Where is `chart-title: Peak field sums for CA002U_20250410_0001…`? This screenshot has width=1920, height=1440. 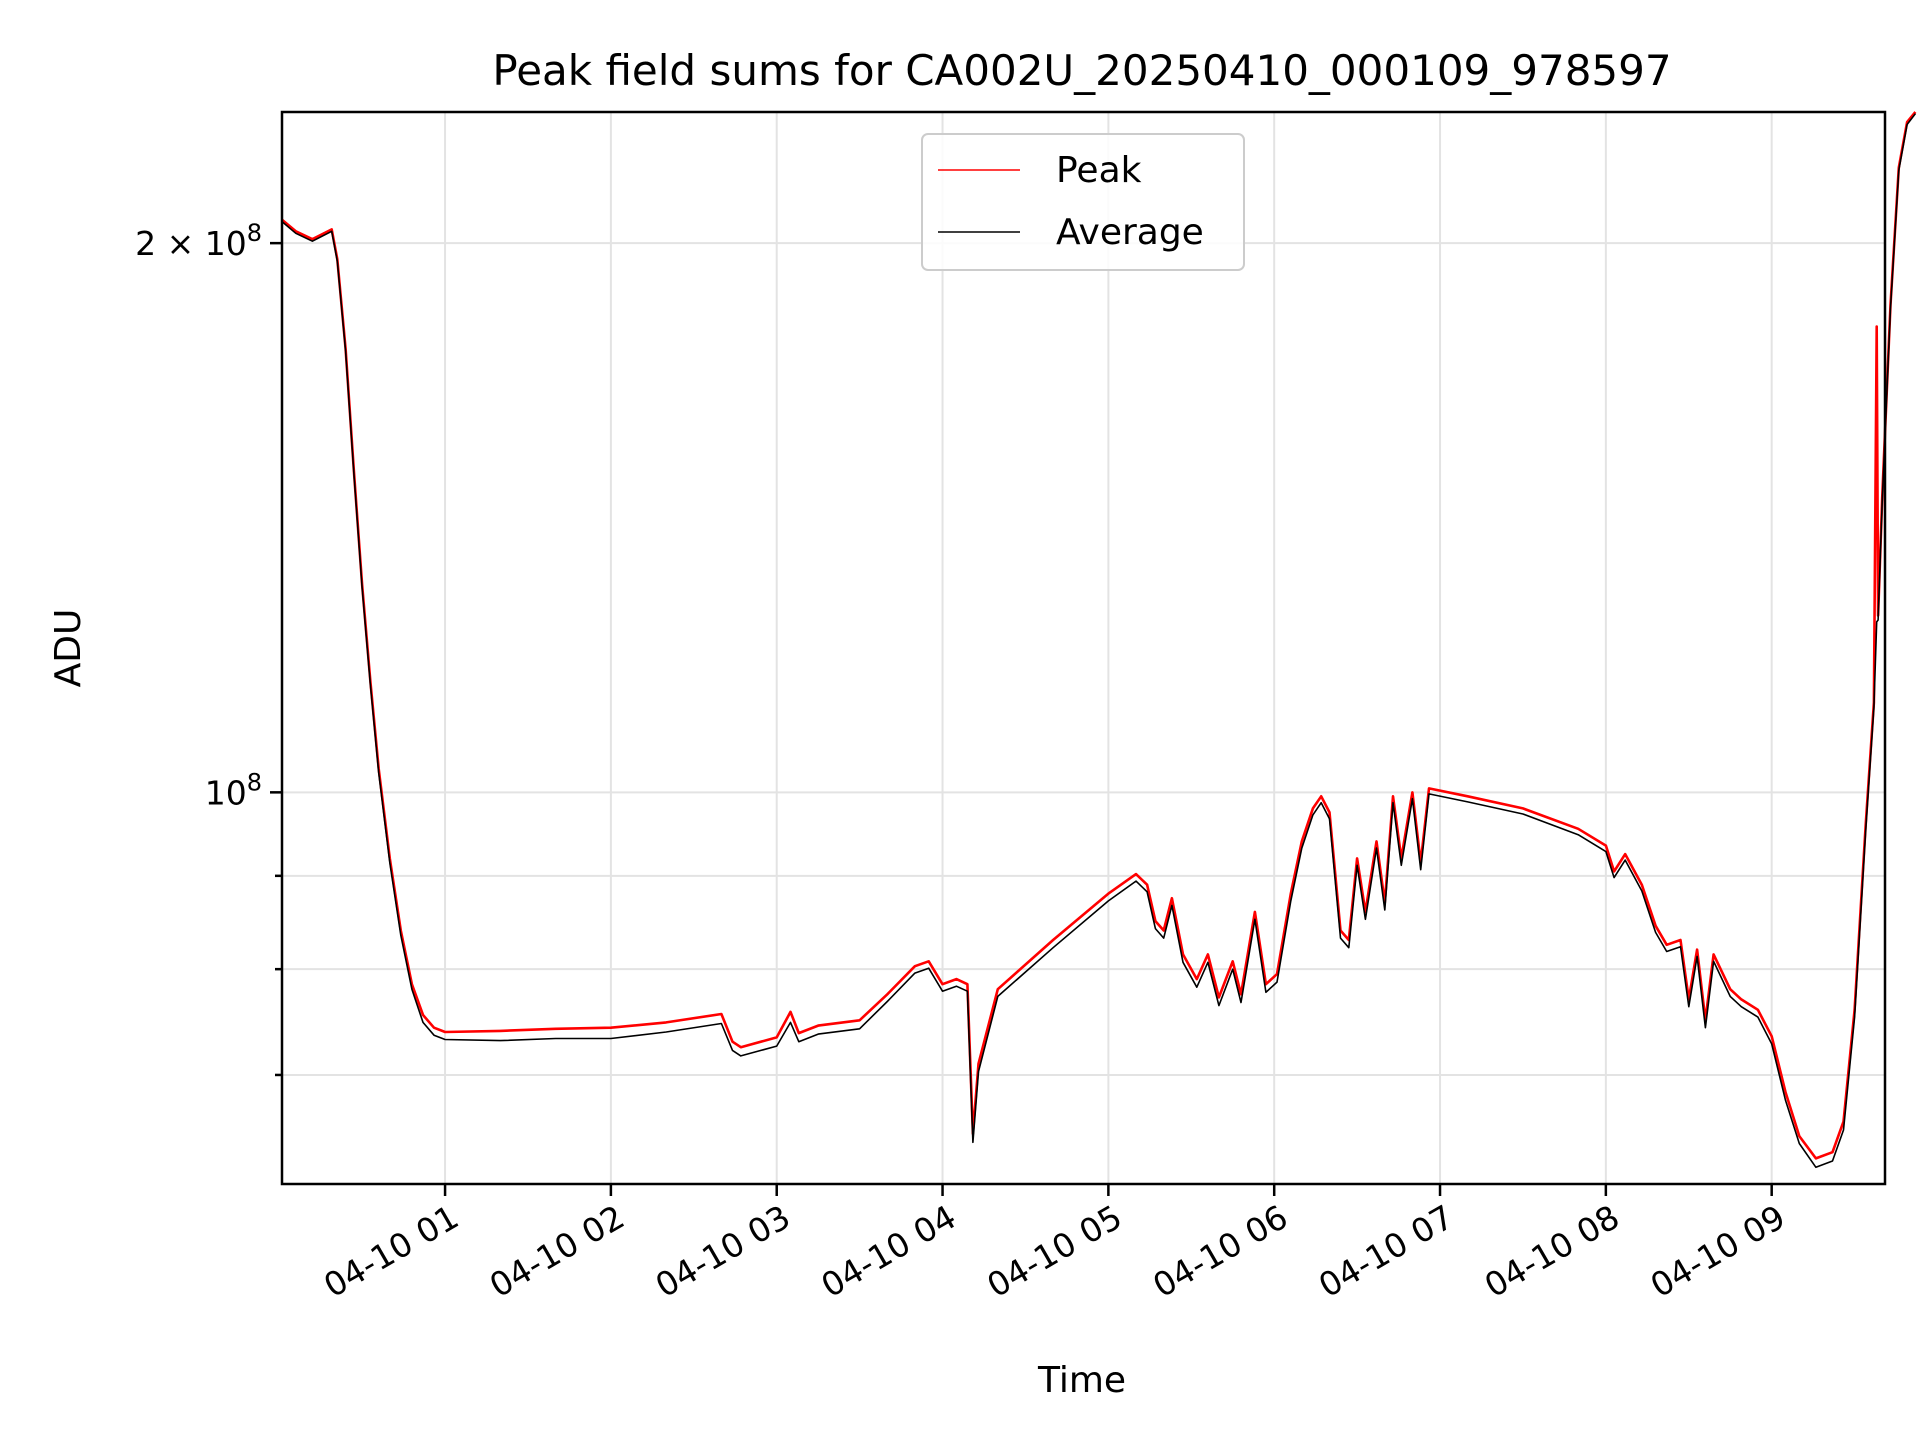 chart-title: Peak field sums for CA002U_20250410_0001… is located at coordinates (1081, 70).